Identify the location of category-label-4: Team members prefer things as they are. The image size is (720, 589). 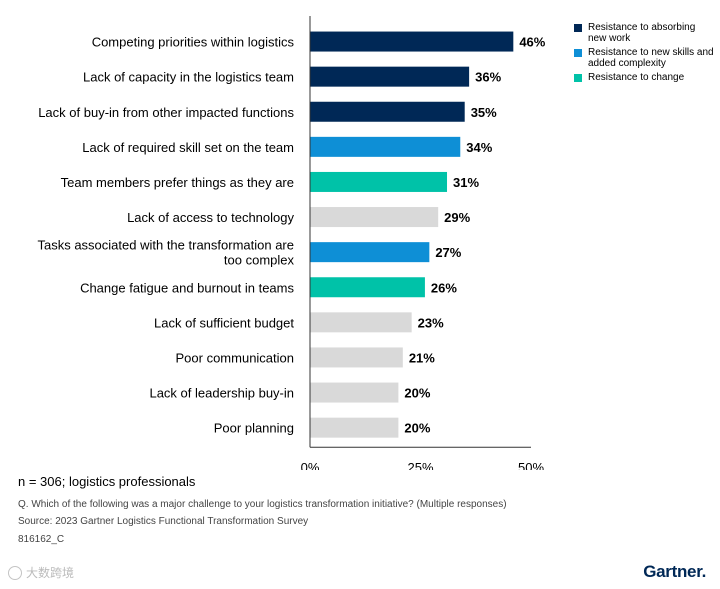
(177, 182).